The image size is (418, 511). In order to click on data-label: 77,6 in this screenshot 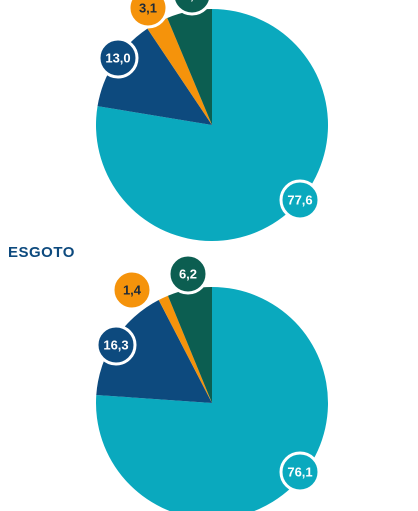, I will do `click(299, 199)`.